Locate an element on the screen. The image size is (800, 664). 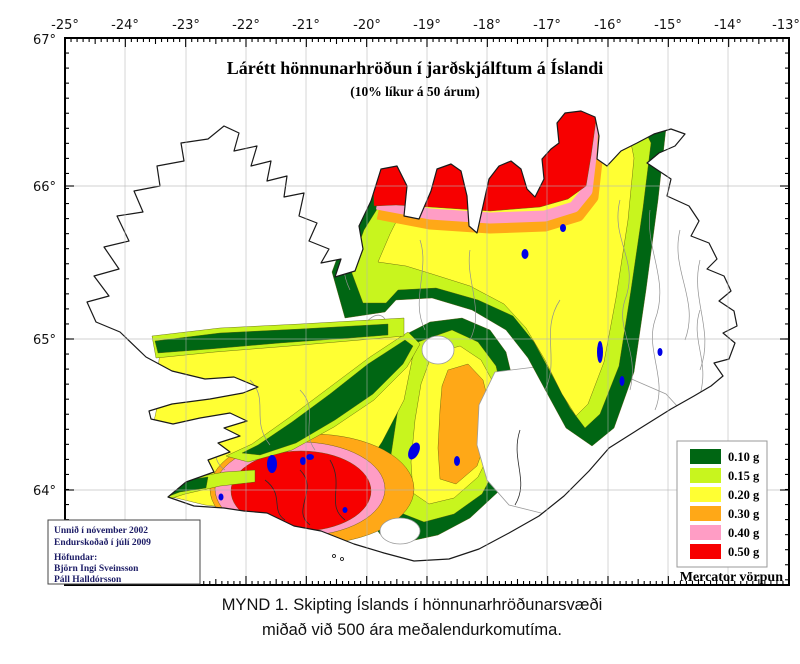
lon-label: -15° is located at coordinates (668, 25).